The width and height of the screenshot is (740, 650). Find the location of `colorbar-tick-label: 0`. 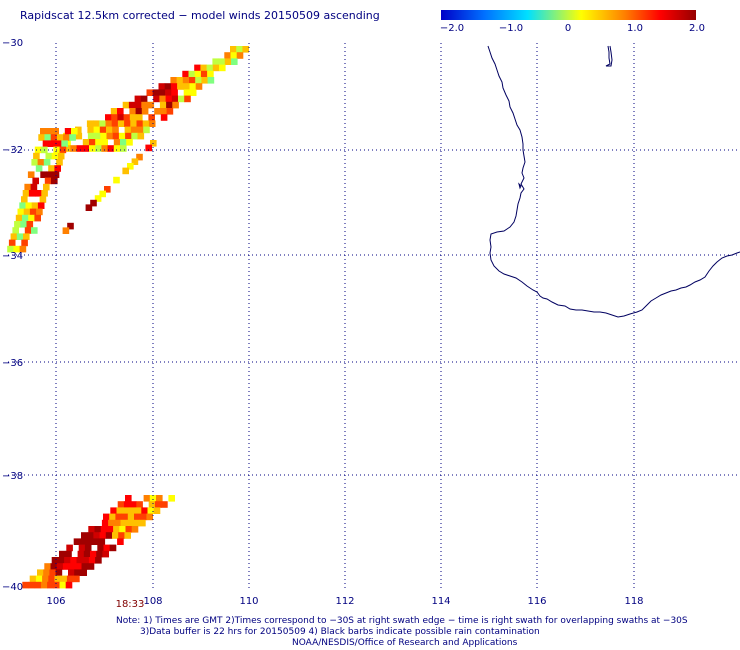

colorbar-tick-label: 0 is located at coordinates (568, 28).